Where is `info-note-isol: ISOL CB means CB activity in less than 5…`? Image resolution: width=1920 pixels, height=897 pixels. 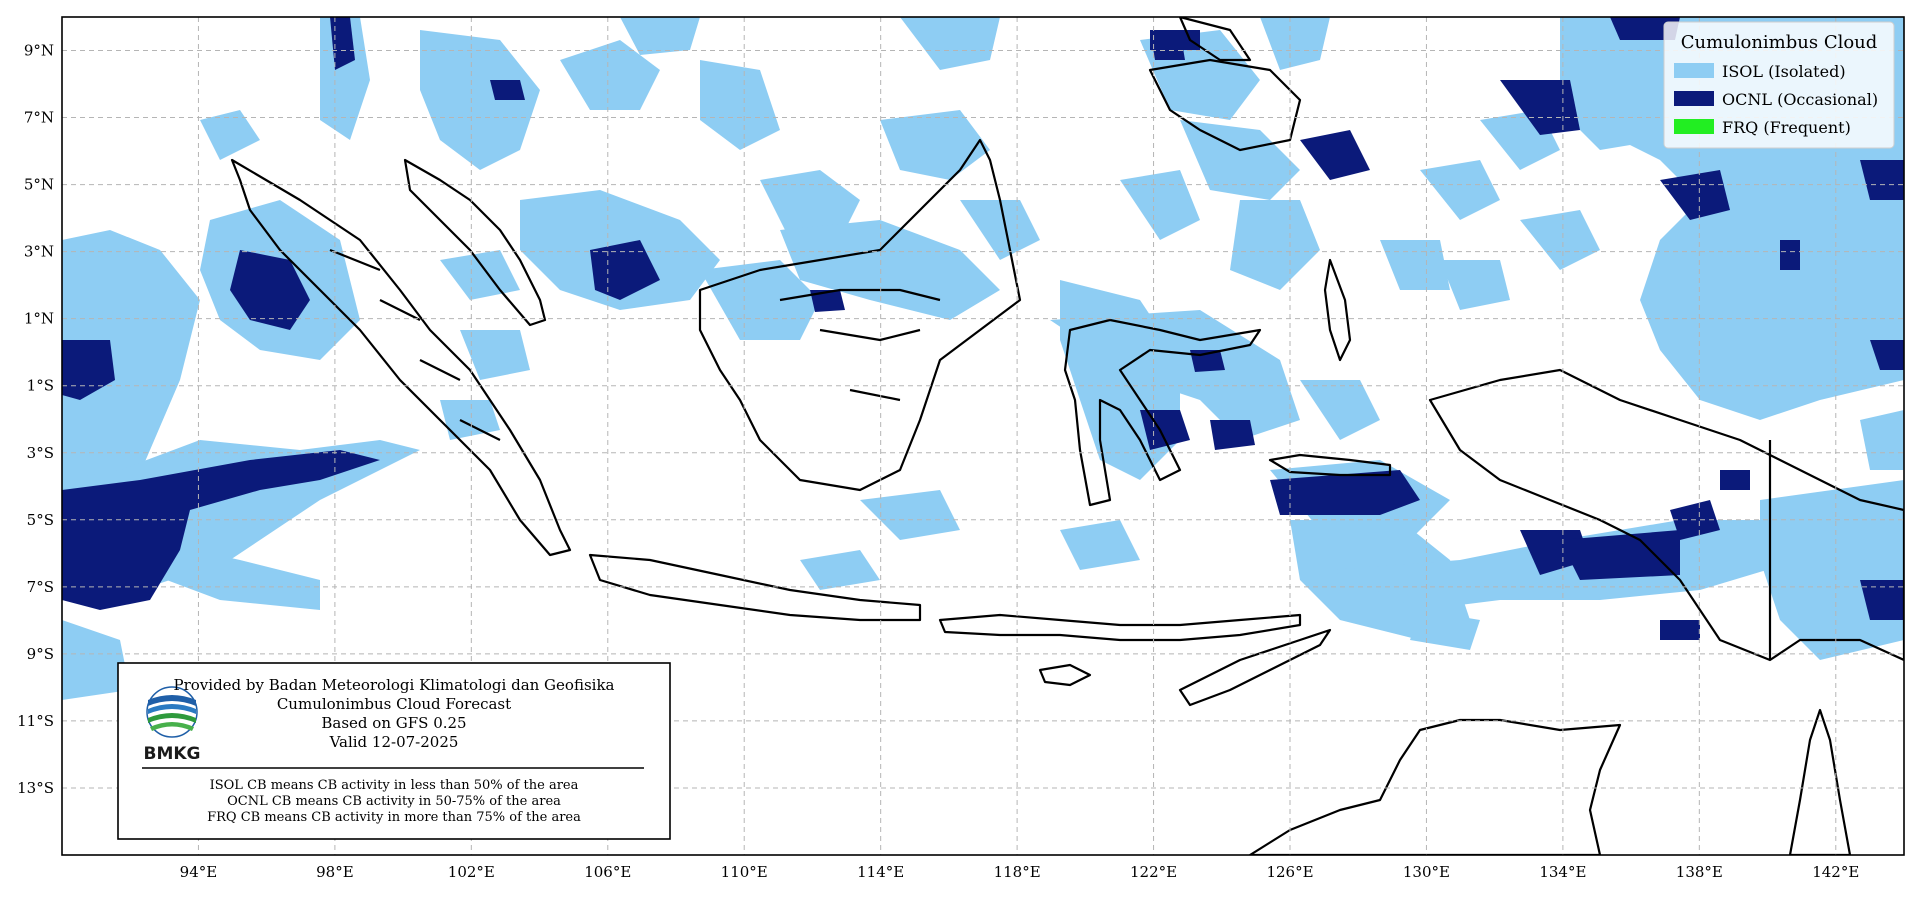
info-note-isol: ISOL CB means CB activity in less than 5… is located at coordinates (394, 785).